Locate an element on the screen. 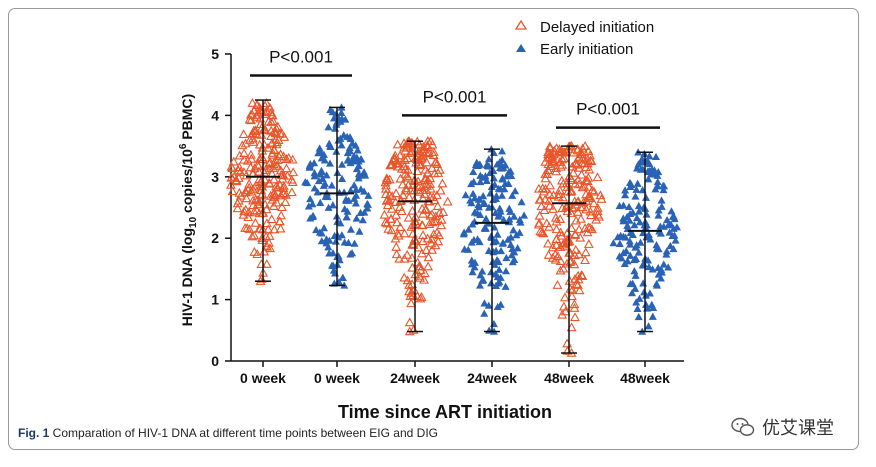  x-tick-label: 0 week is located at coordinates (337, 378).